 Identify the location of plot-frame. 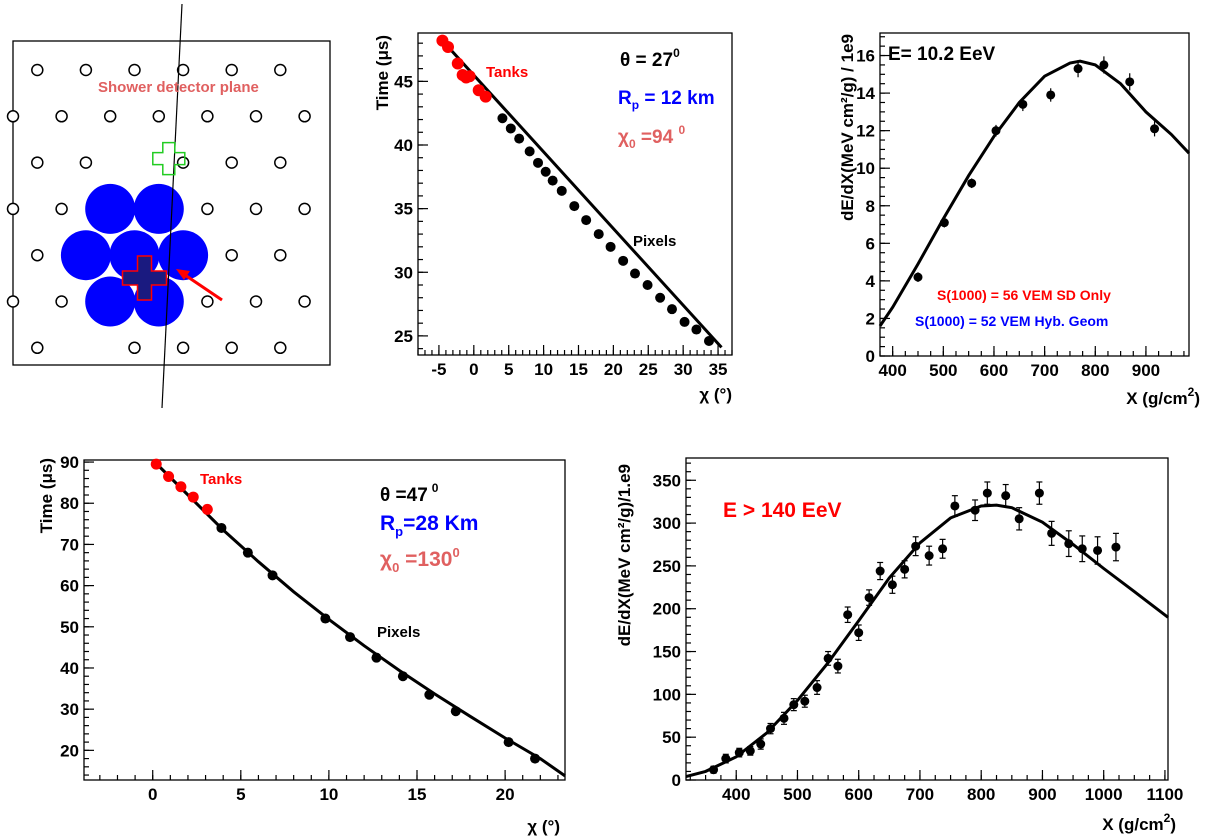
(575, 194).